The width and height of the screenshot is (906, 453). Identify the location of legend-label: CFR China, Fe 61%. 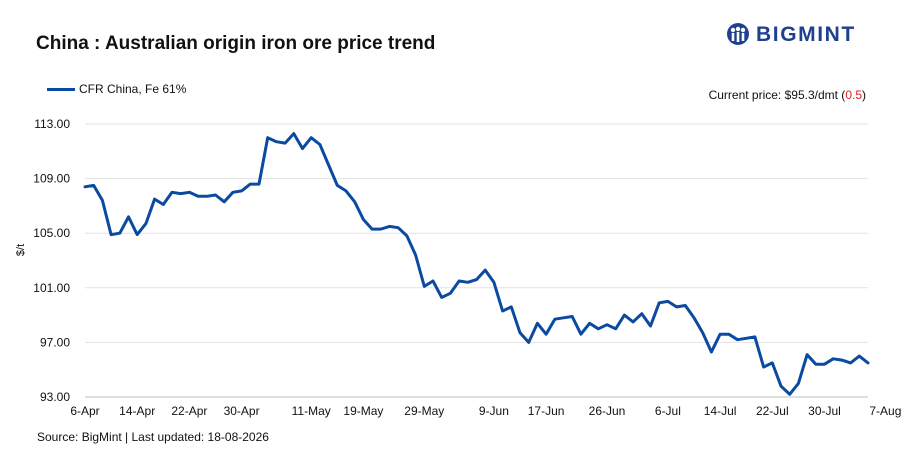
(133, 89).